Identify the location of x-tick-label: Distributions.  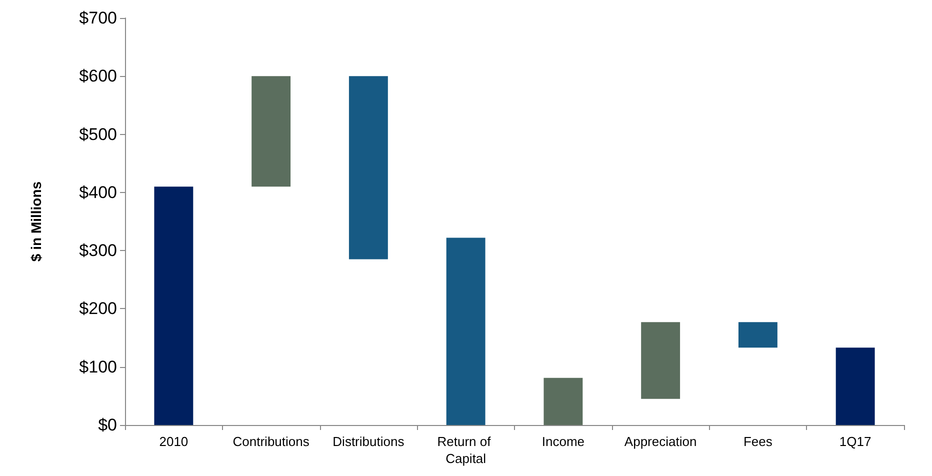
(368, 441).